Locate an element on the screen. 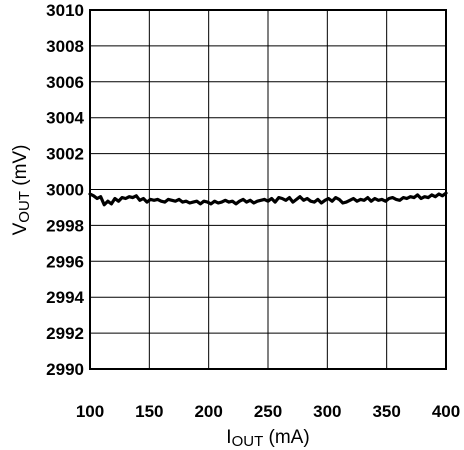  x-tick-label: 250 is located at coordinates (268, 411).